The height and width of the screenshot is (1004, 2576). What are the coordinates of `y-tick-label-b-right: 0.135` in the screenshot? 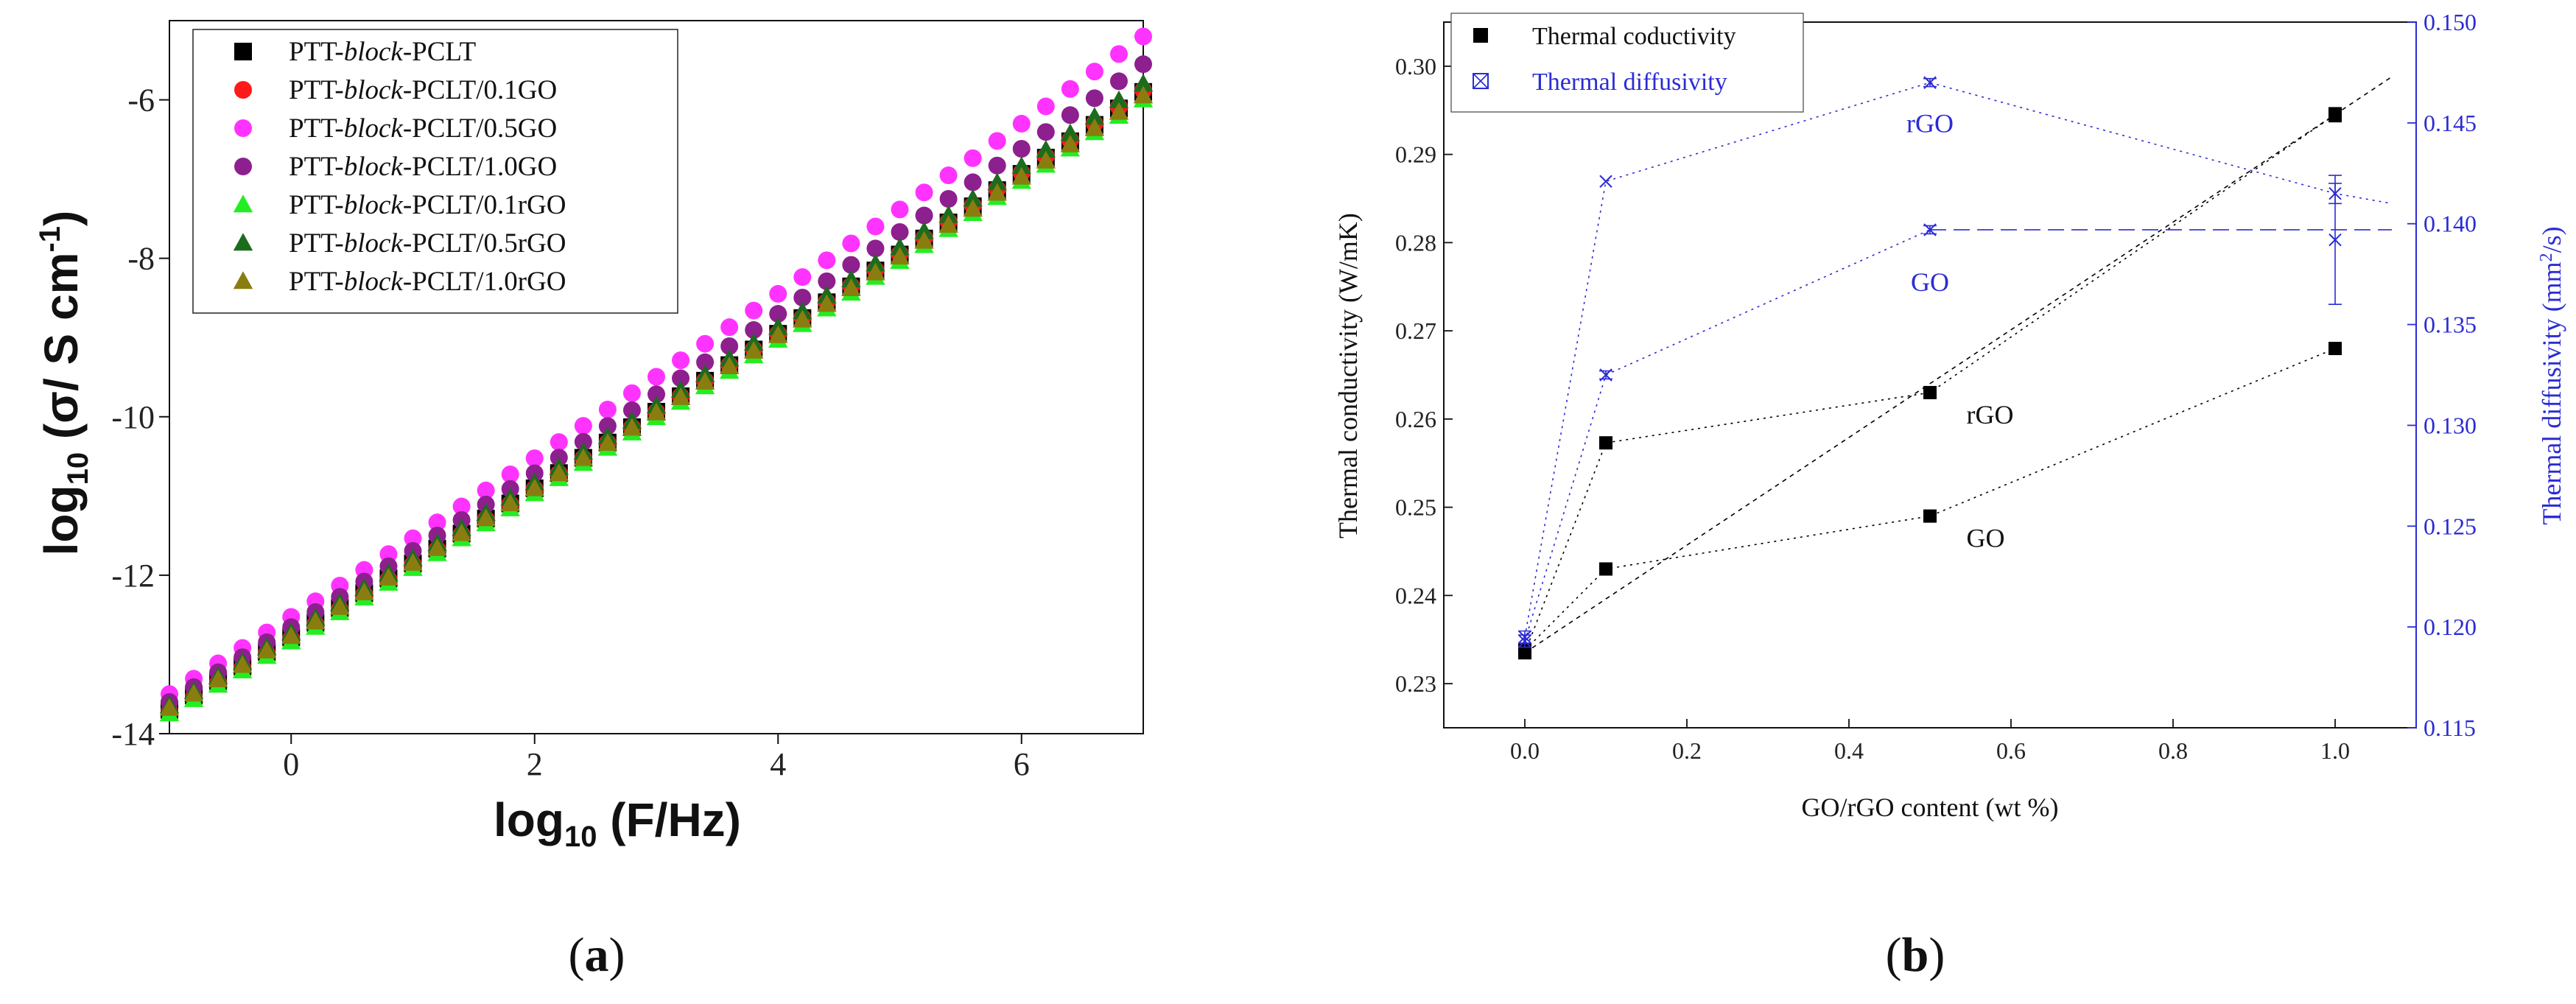 It's located at (2450, 325).